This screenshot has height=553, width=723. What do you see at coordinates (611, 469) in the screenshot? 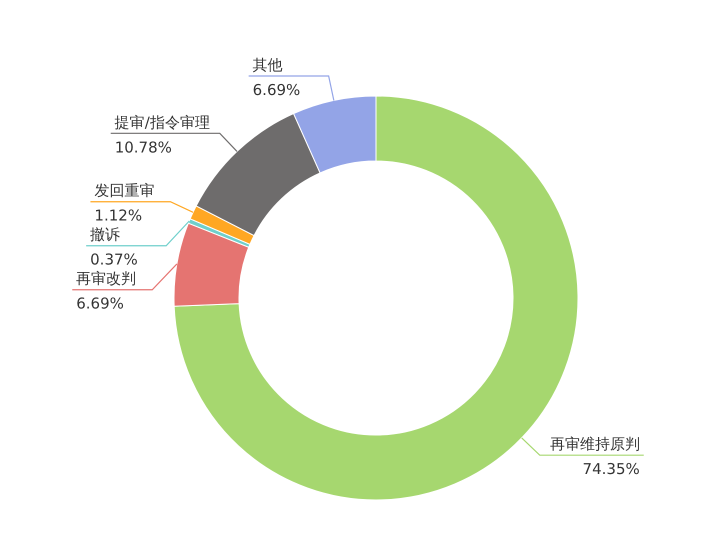
I see `data-label: 74.35%` at bounding box center [611, 469].